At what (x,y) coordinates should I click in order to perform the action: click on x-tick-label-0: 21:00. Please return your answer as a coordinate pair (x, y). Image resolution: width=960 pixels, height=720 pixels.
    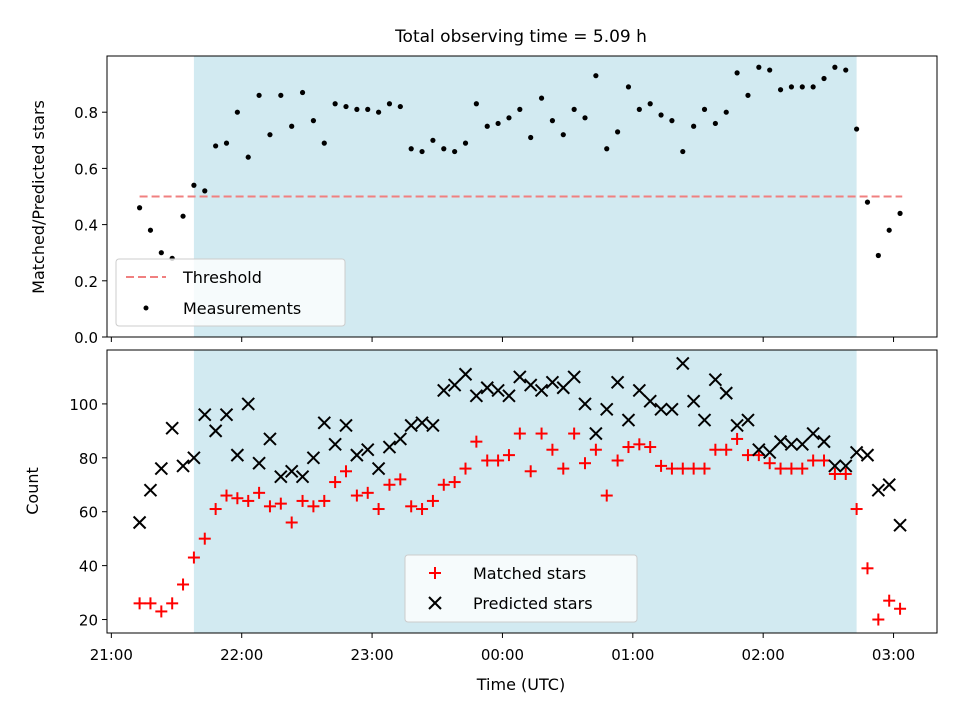
    Looking at the image, I should click on (111, 655).